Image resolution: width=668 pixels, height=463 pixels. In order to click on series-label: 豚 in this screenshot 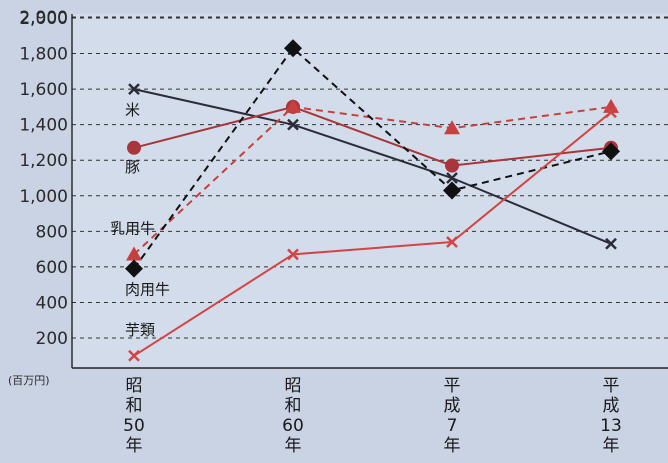, I will do `click(132, 167)`.